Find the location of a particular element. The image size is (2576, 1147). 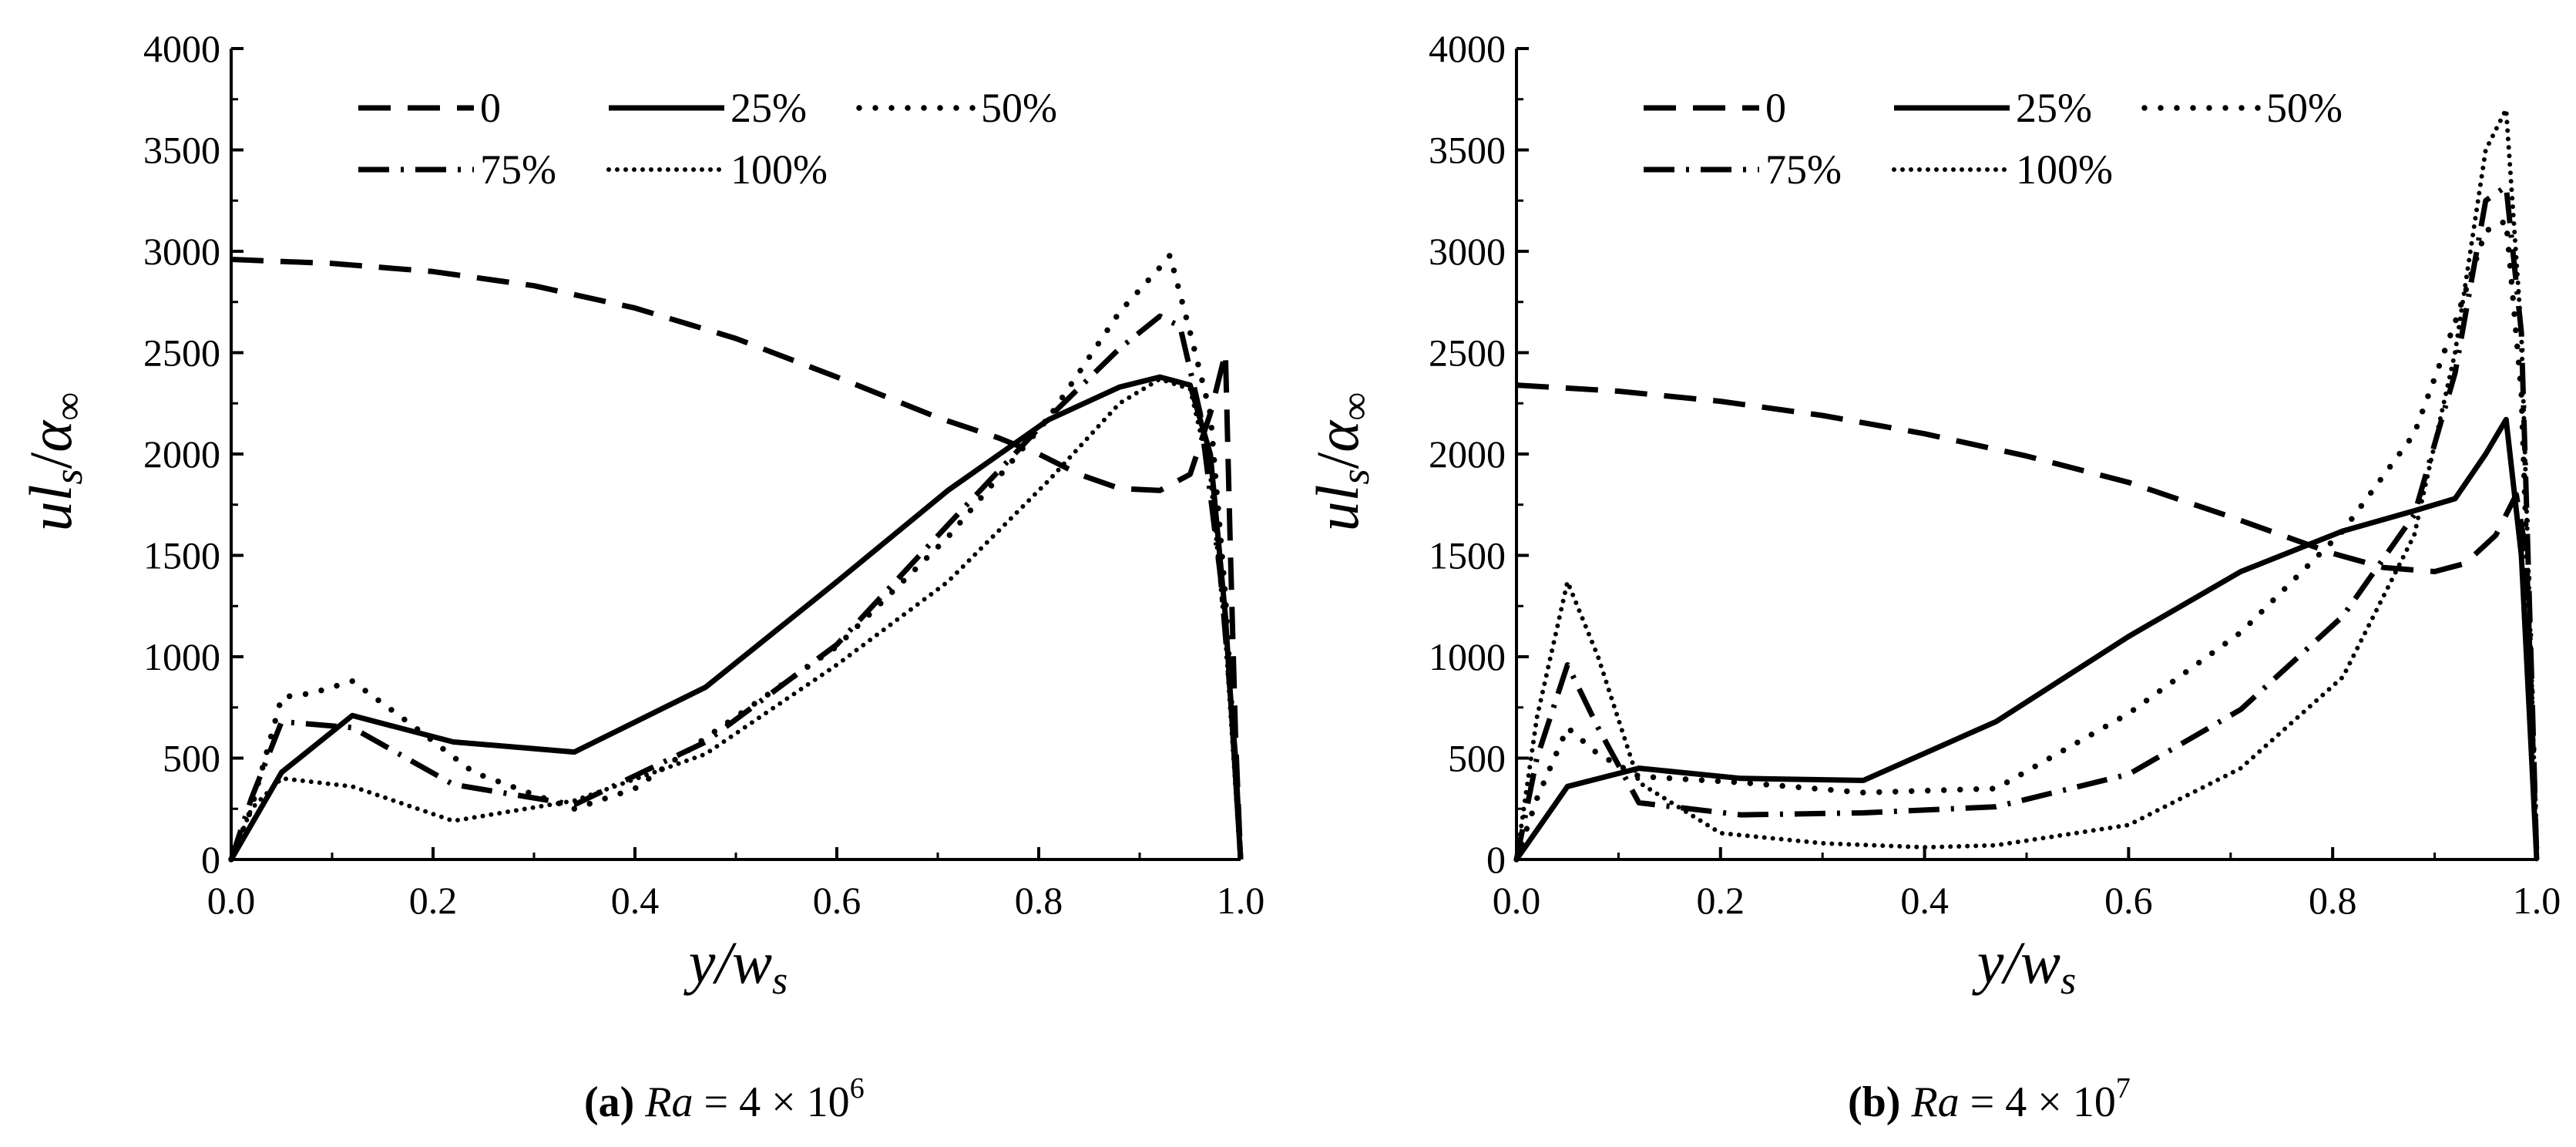

caption-letter: (b) is located at coordinates (1874, 1102).